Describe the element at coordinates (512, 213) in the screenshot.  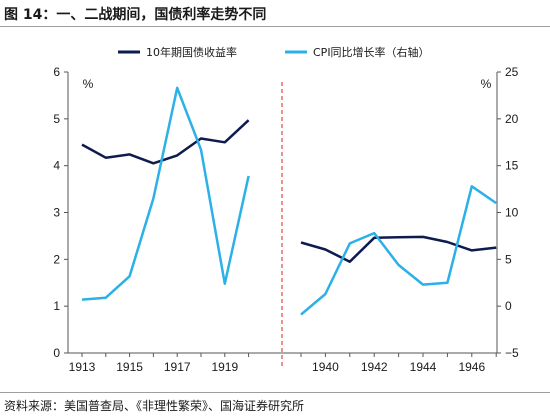
I see `right-tick-label: 10` at that location.